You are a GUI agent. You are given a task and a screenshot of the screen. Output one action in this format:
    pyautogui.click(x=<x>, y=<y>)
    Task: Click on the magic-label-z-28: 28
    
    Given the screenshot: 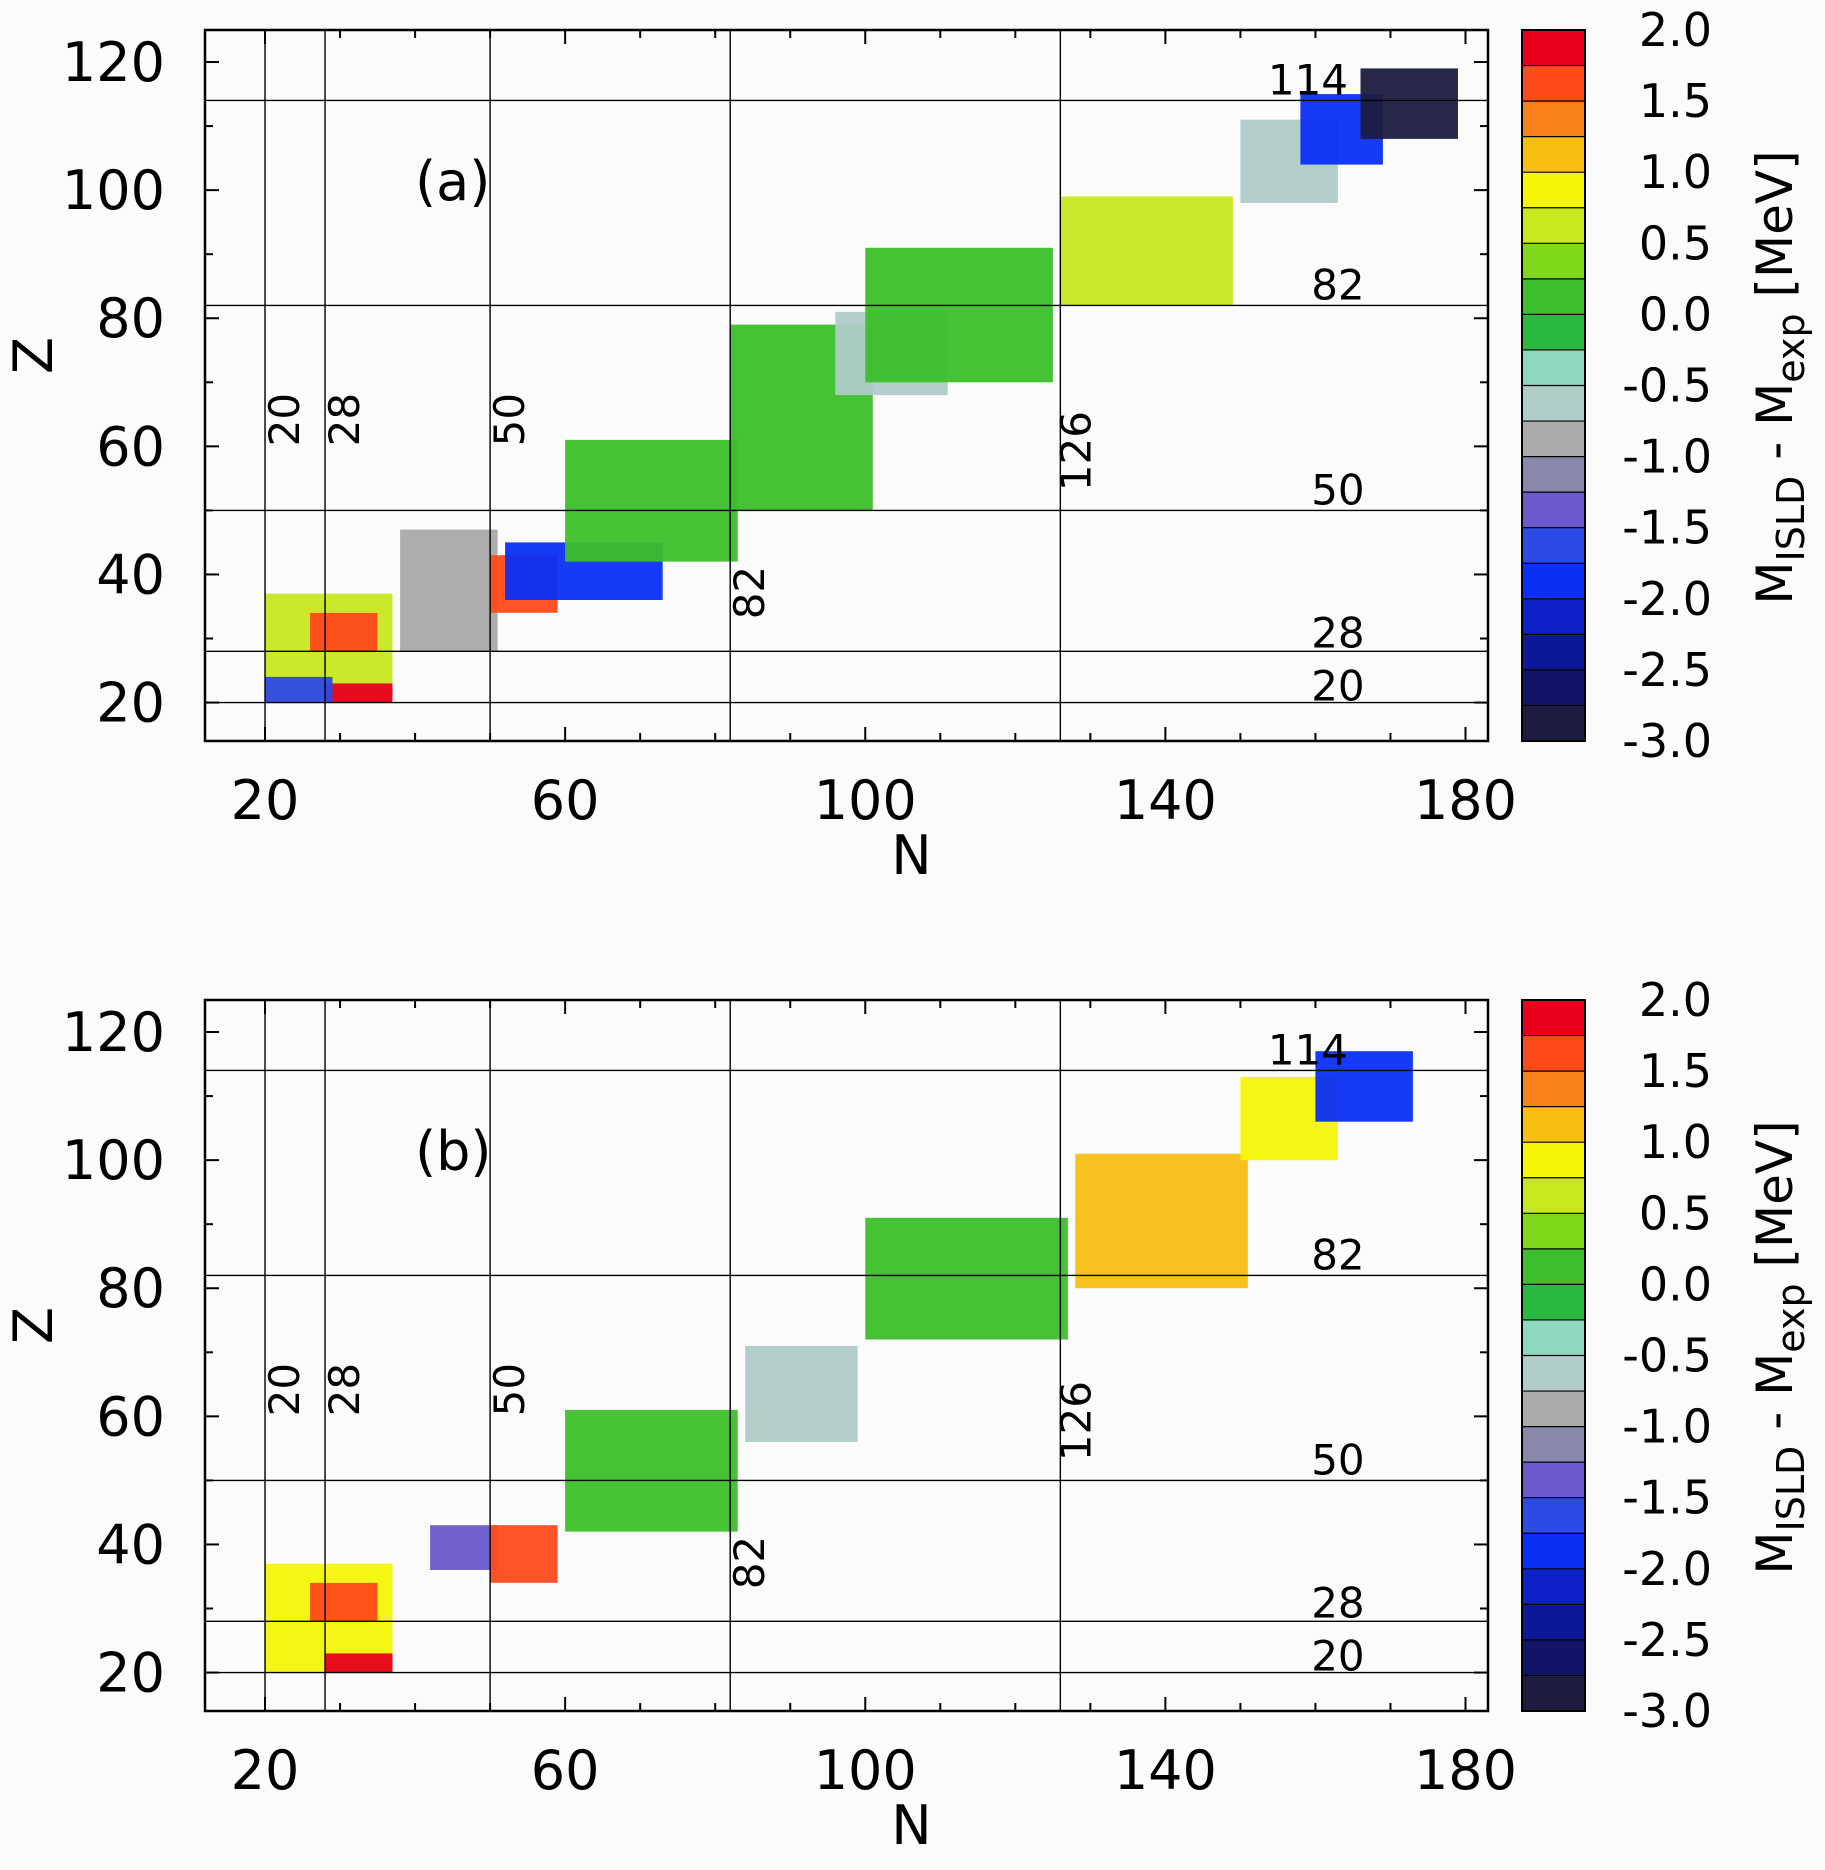 What is the action you would take?
    pyautogui.click(x=1337, y=632)
    